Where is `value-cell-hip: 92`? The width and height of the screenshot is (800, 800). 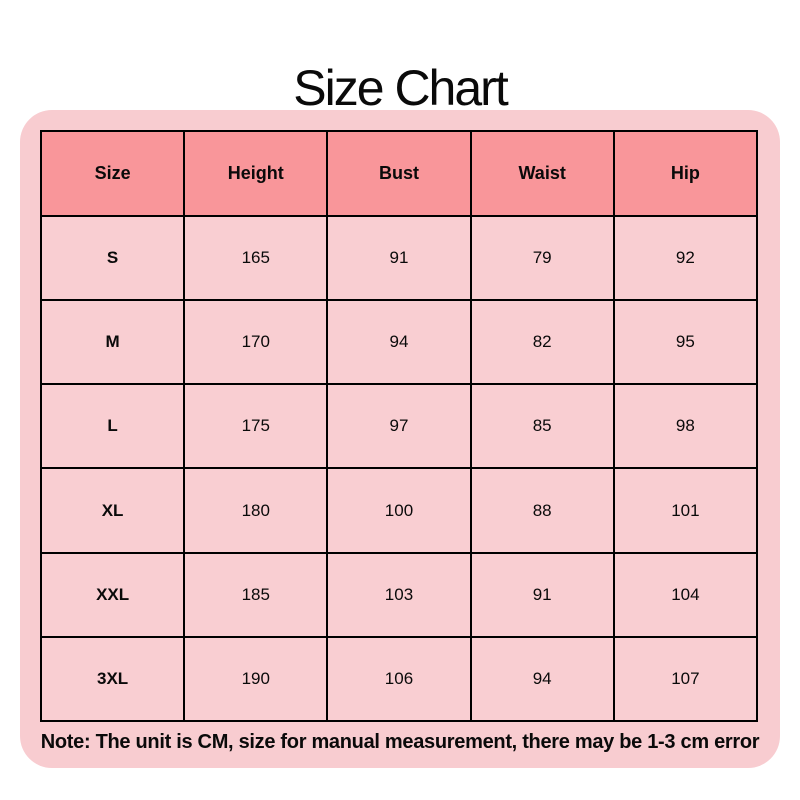 value-cell-hip: 92 is located at coordinates (685, 258).